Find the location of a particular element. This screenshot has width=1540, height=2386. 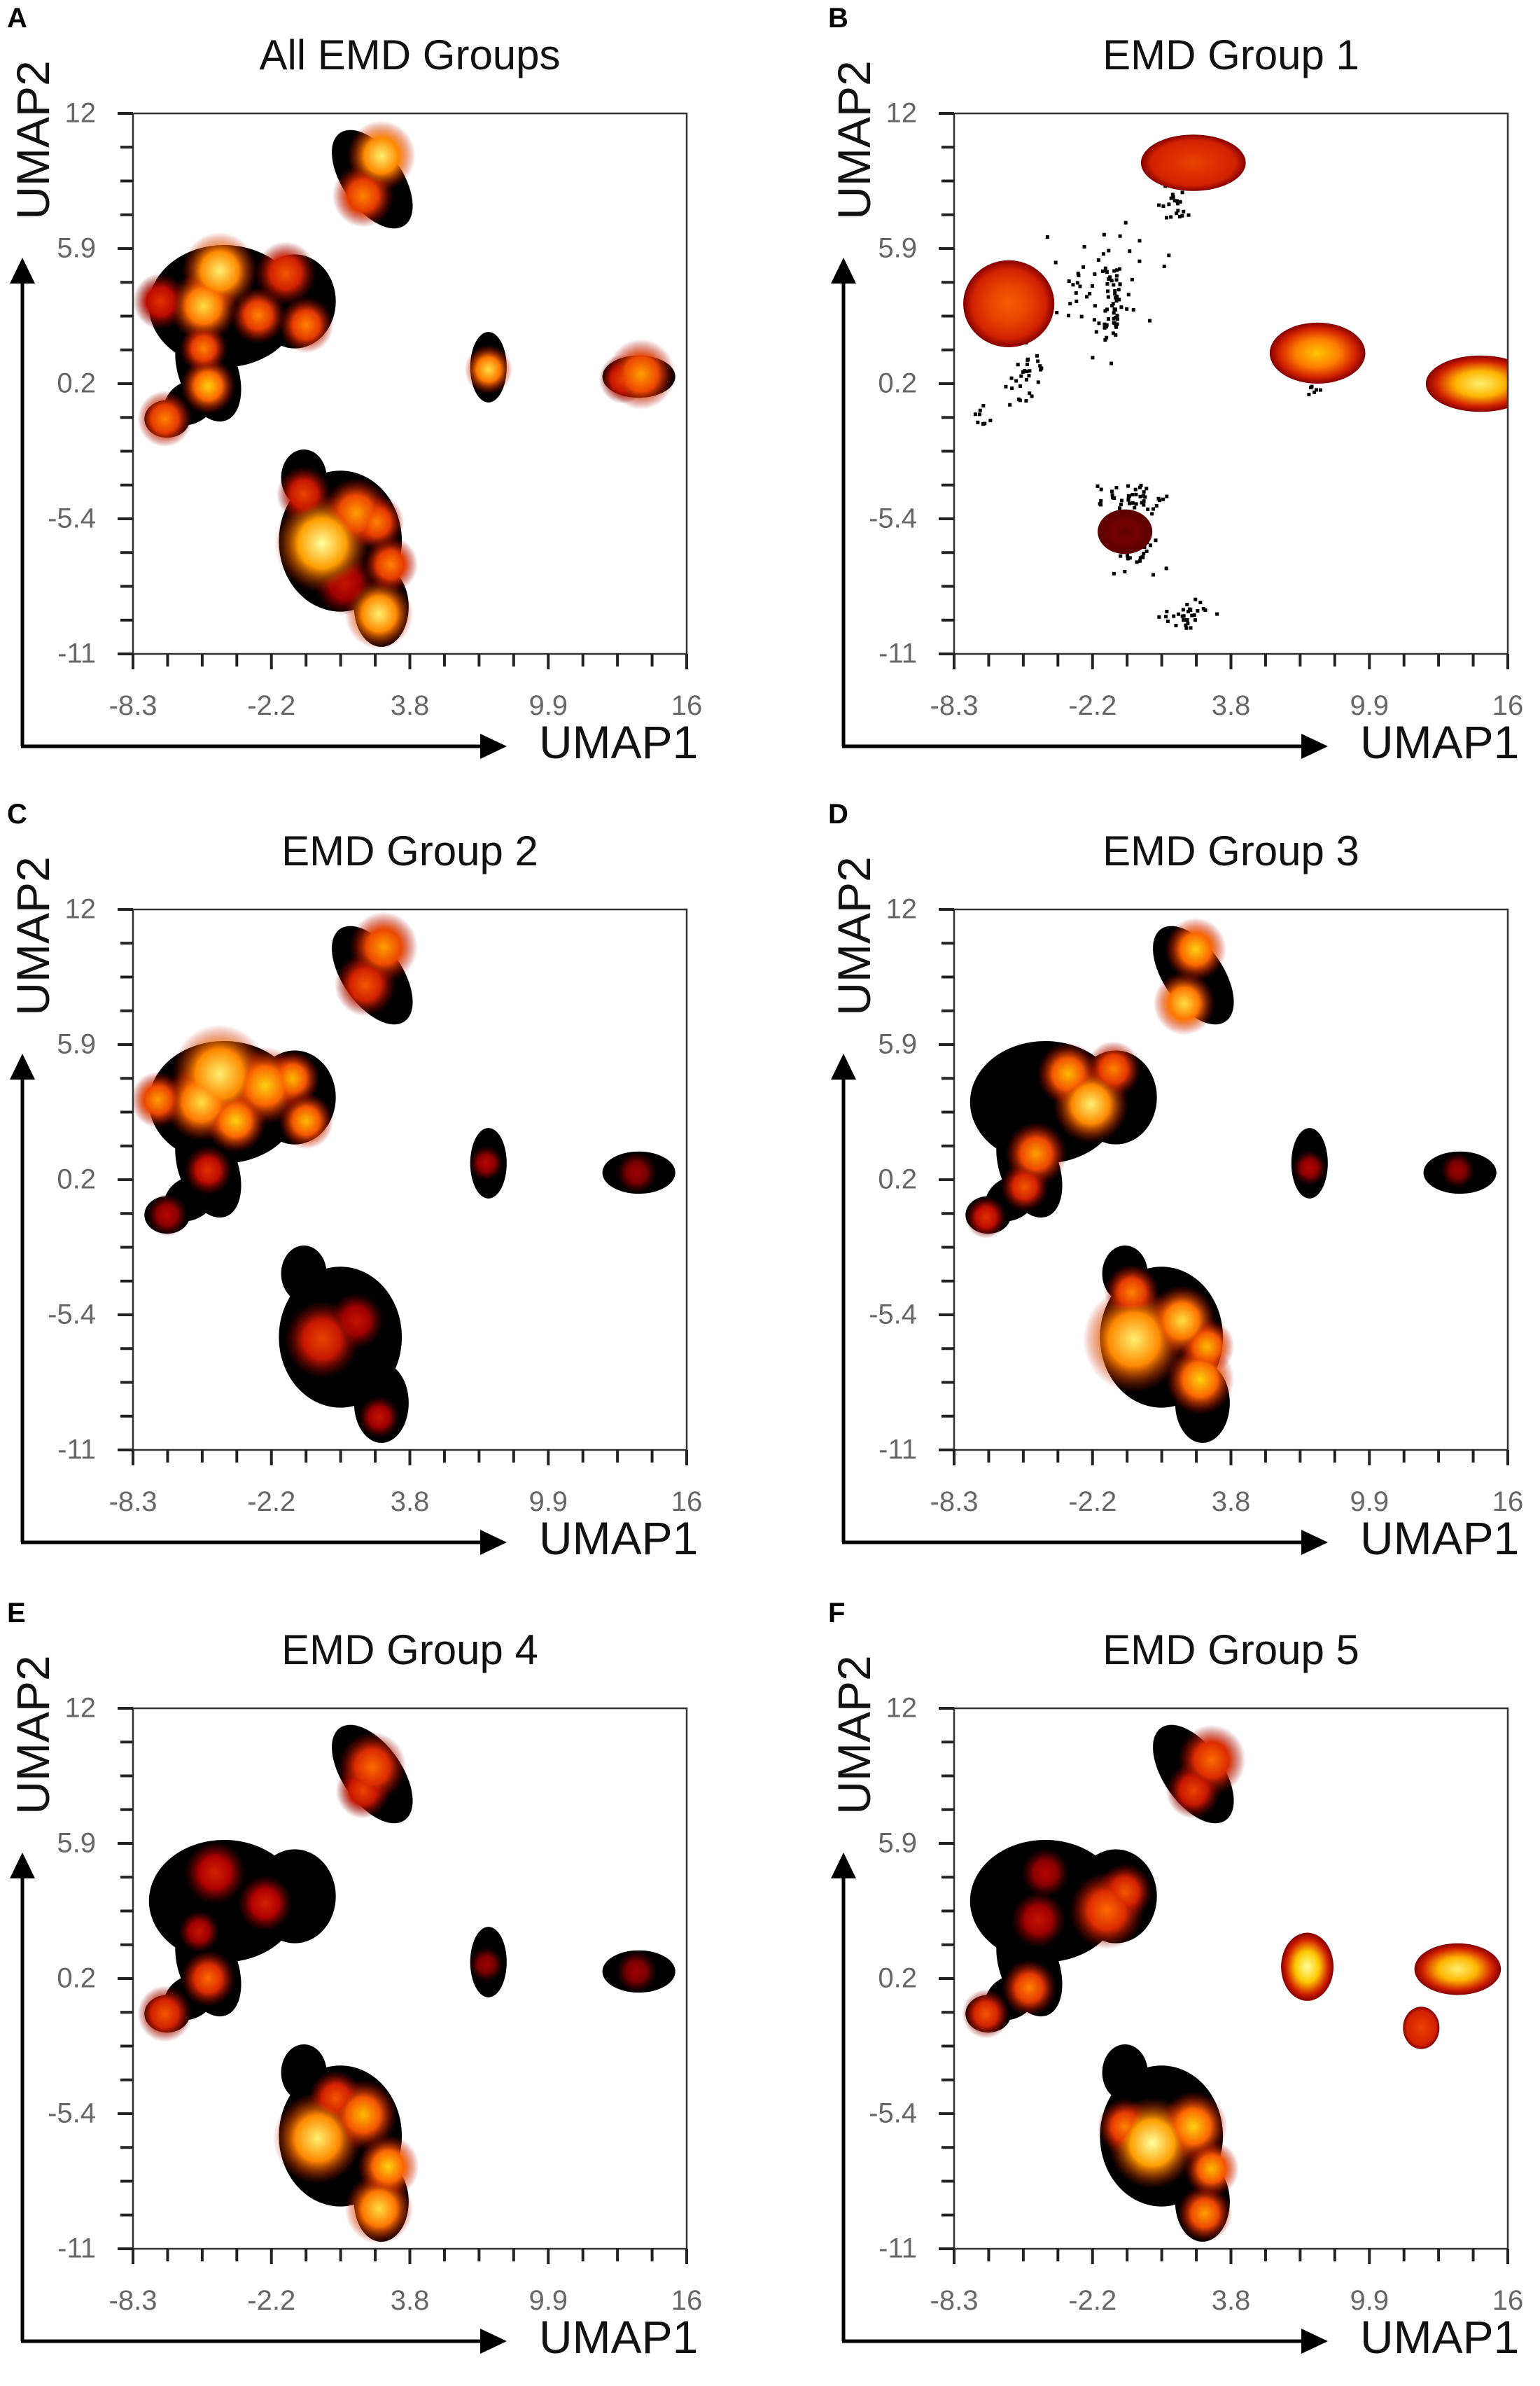

density-plot is located at coordinates (349, 435).